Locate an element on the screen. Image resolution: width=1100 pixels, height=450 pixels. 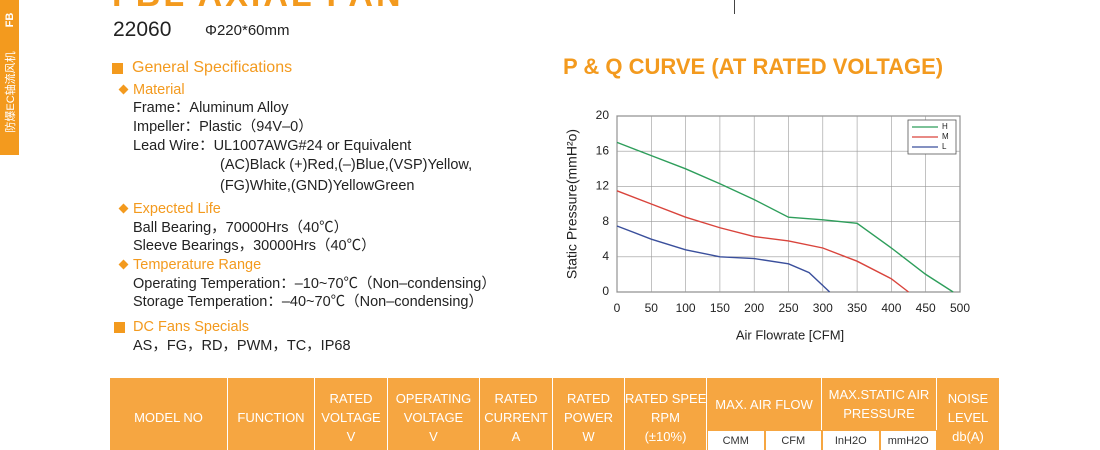
header-text: CURRENT is located at coordinates (516, 417).